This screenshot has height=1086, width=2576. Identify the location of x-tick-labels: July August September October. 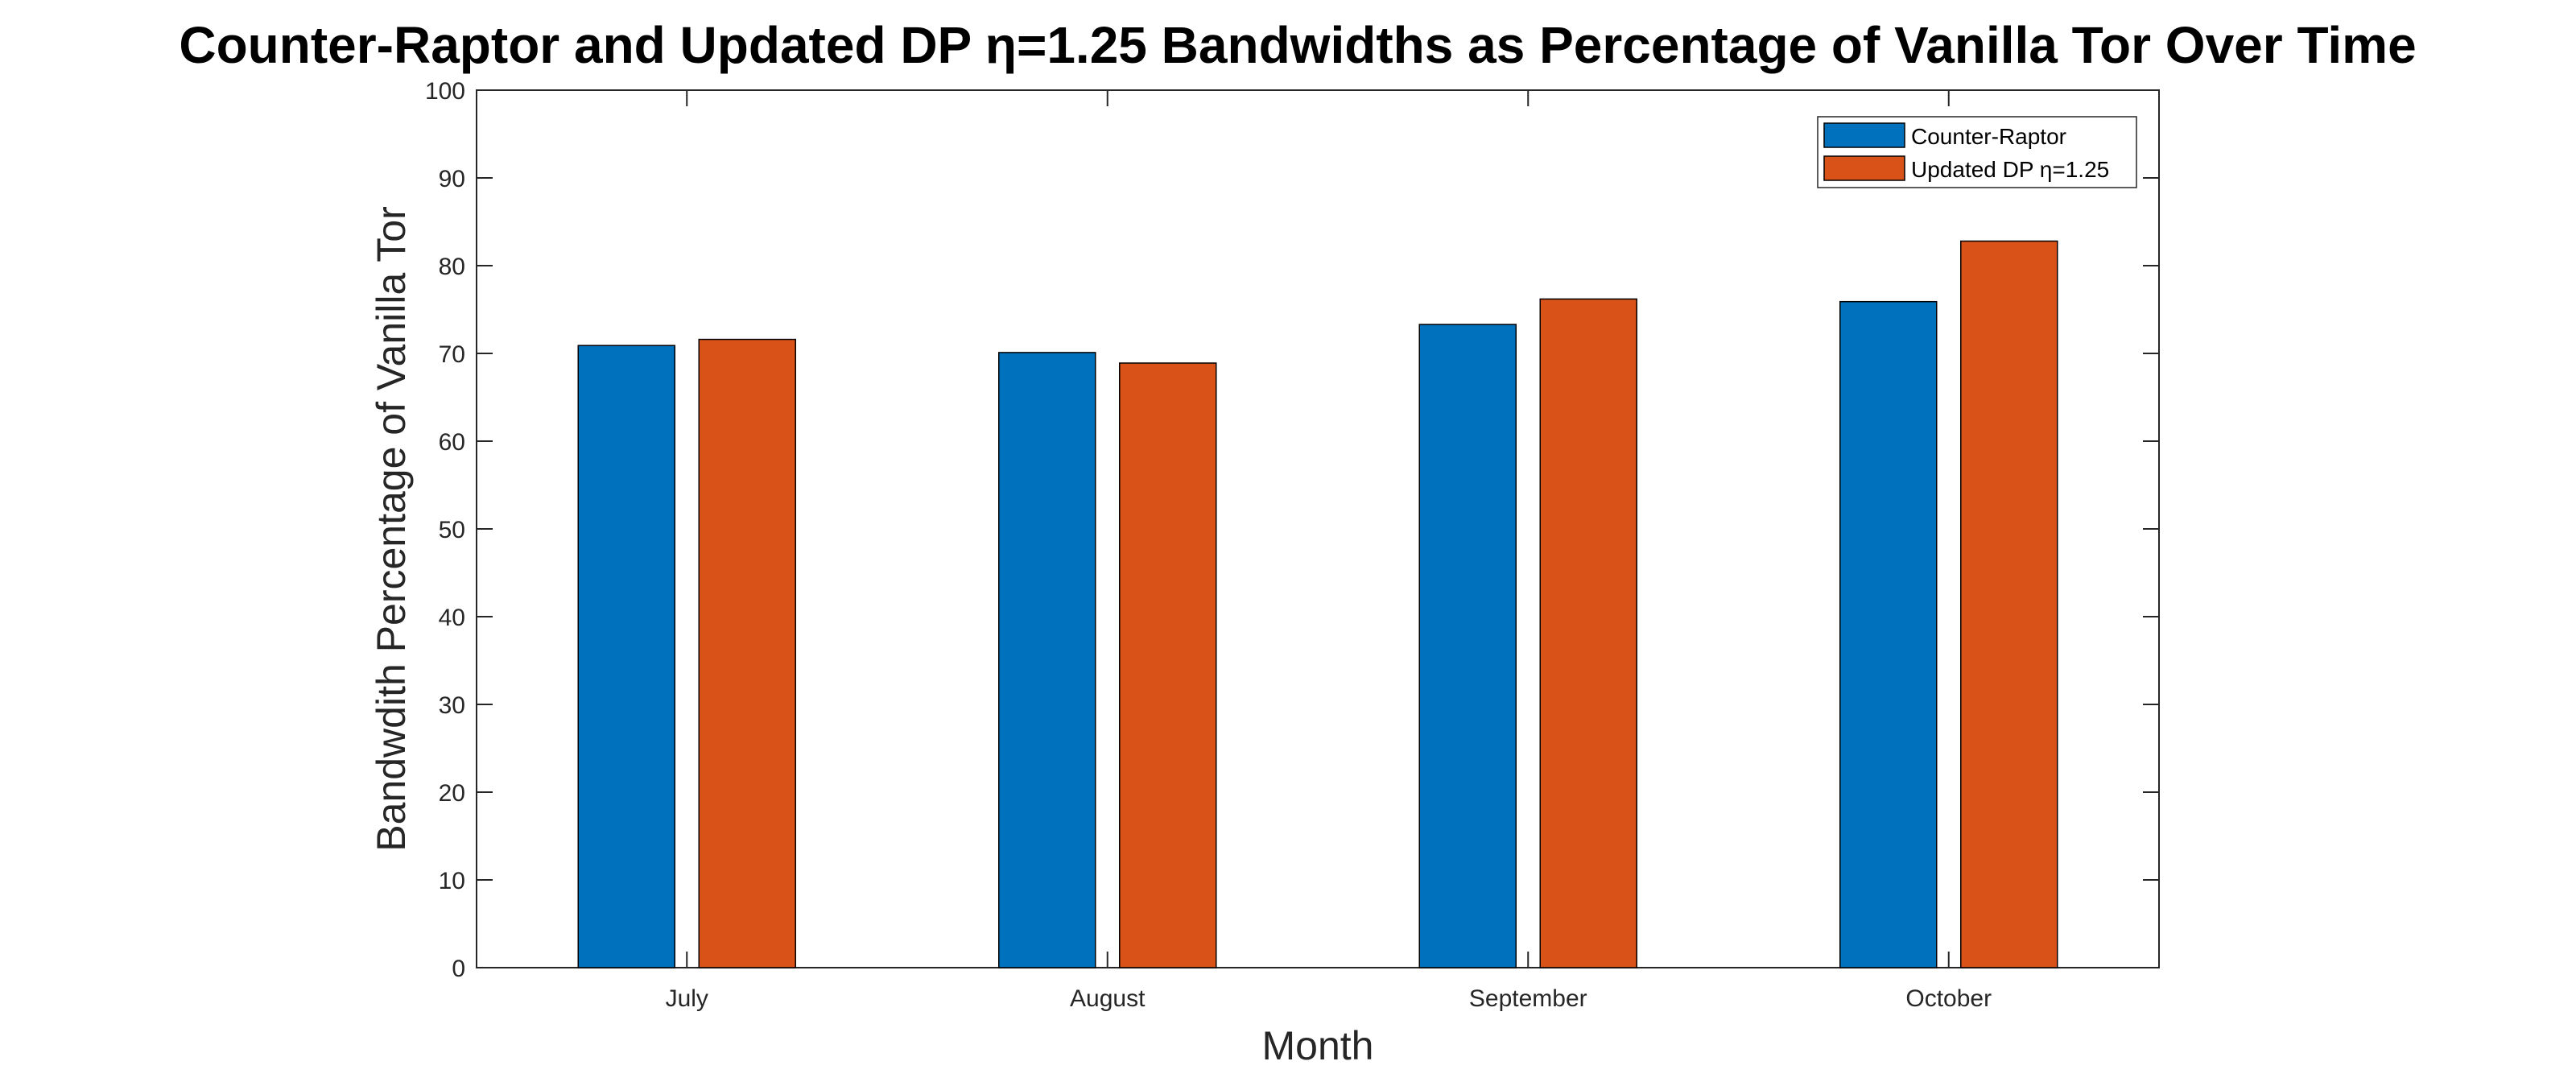
(1329, 999).